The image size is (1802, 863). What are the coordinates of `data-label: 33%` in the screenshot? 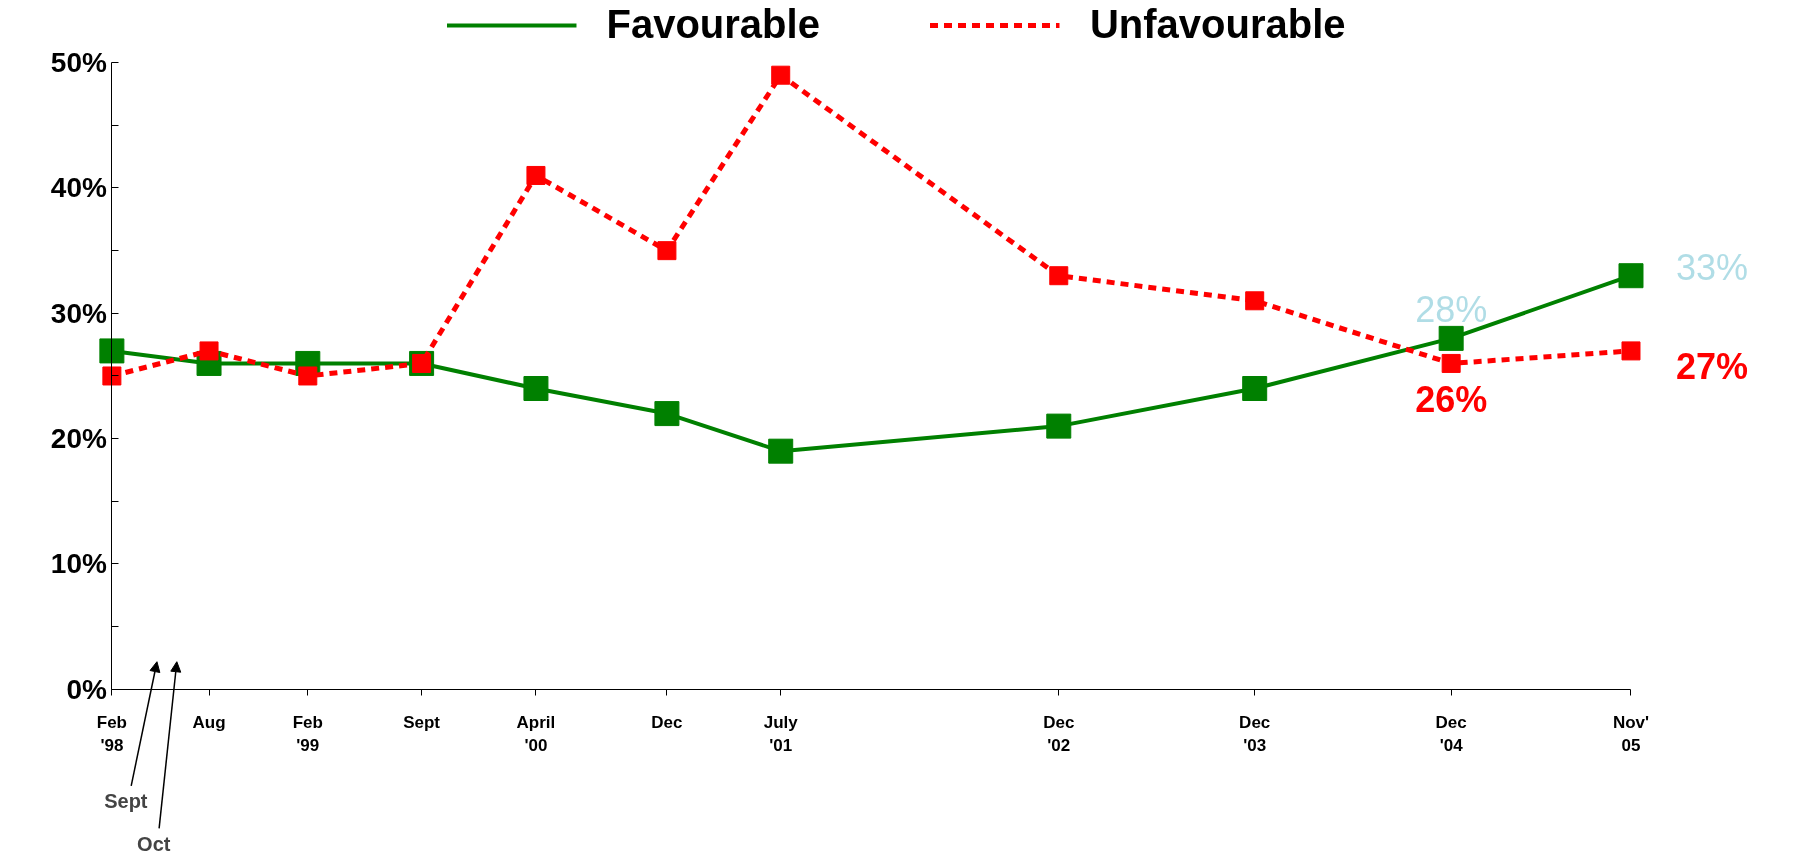 It's located at (1712, 268).